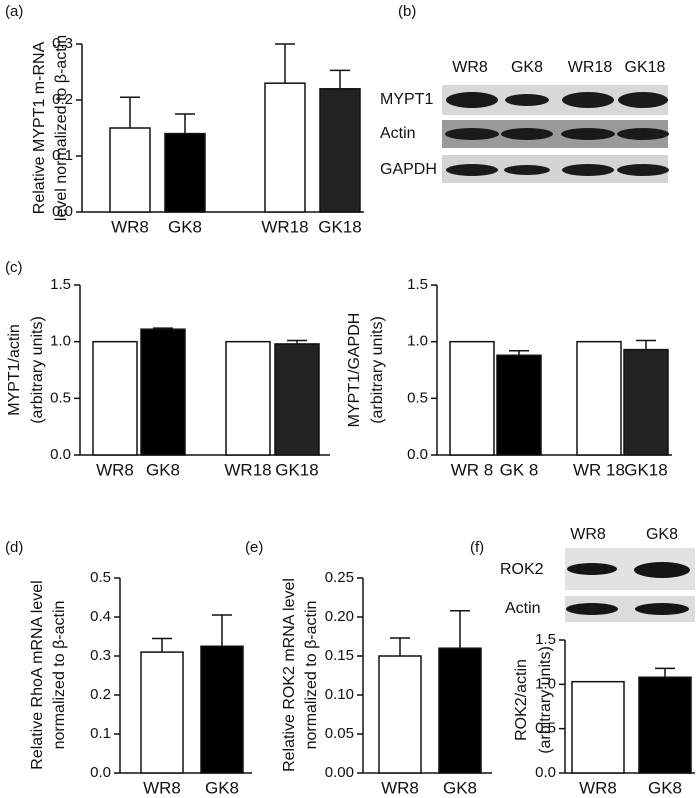  Describe the element at coordinates (339, 616) in the screenshot. I see `y-tick-label: 0.20` at that location.